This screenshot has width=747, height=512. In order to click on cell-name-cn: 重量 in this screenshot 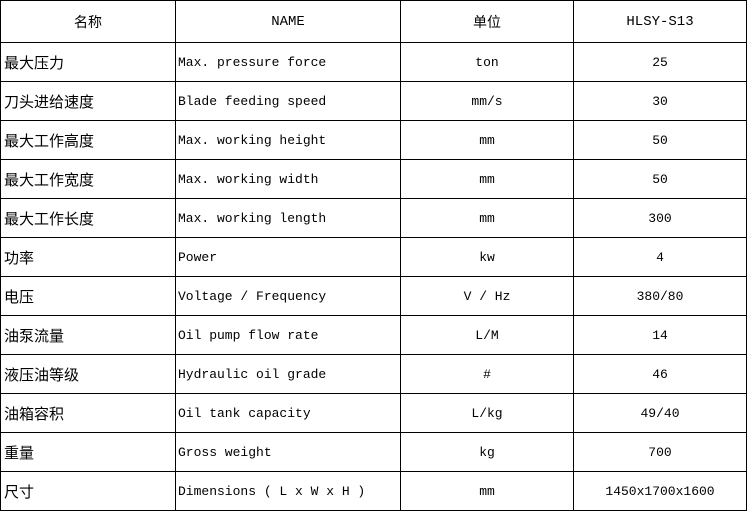, I will do `click(88, 452)`.